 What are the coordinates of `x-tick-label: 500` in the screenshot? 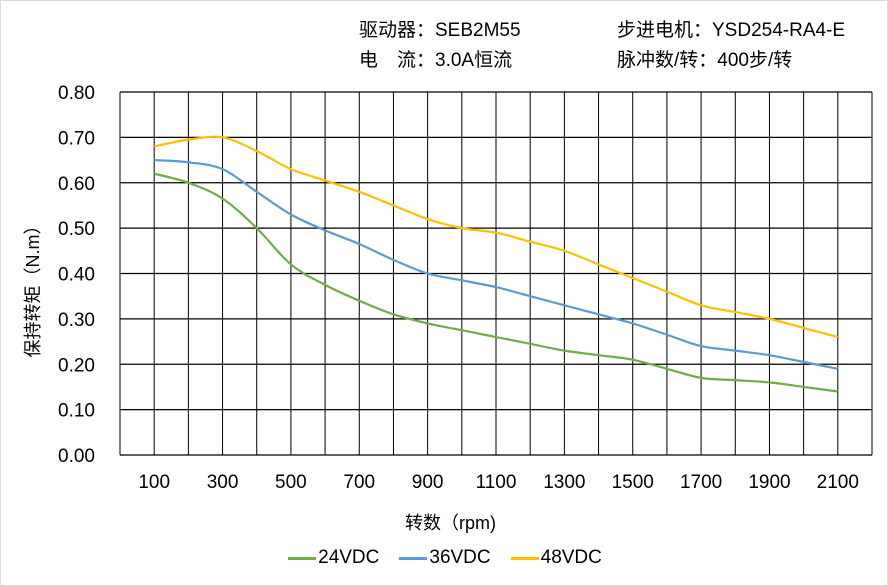 It's located at (291, 482).